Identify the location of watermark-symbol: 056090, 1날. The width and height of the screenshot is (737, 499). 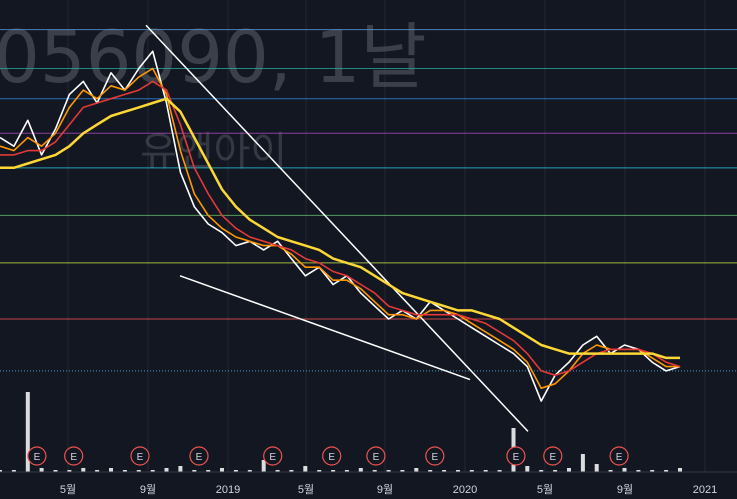
(213, 57).